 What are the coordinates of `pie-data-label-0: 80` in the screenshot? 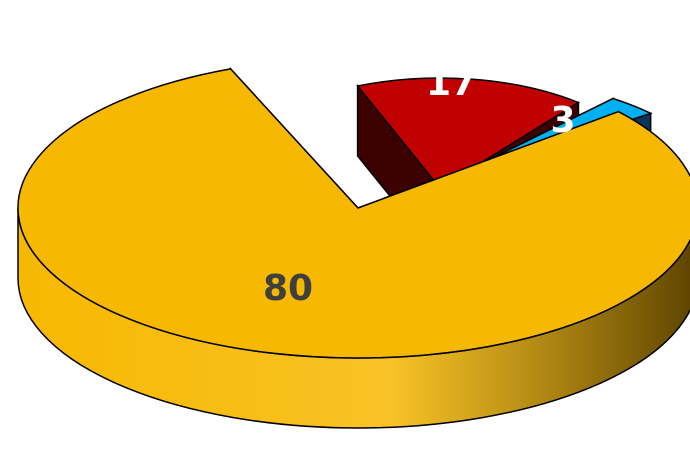 It's located at (288, 288).